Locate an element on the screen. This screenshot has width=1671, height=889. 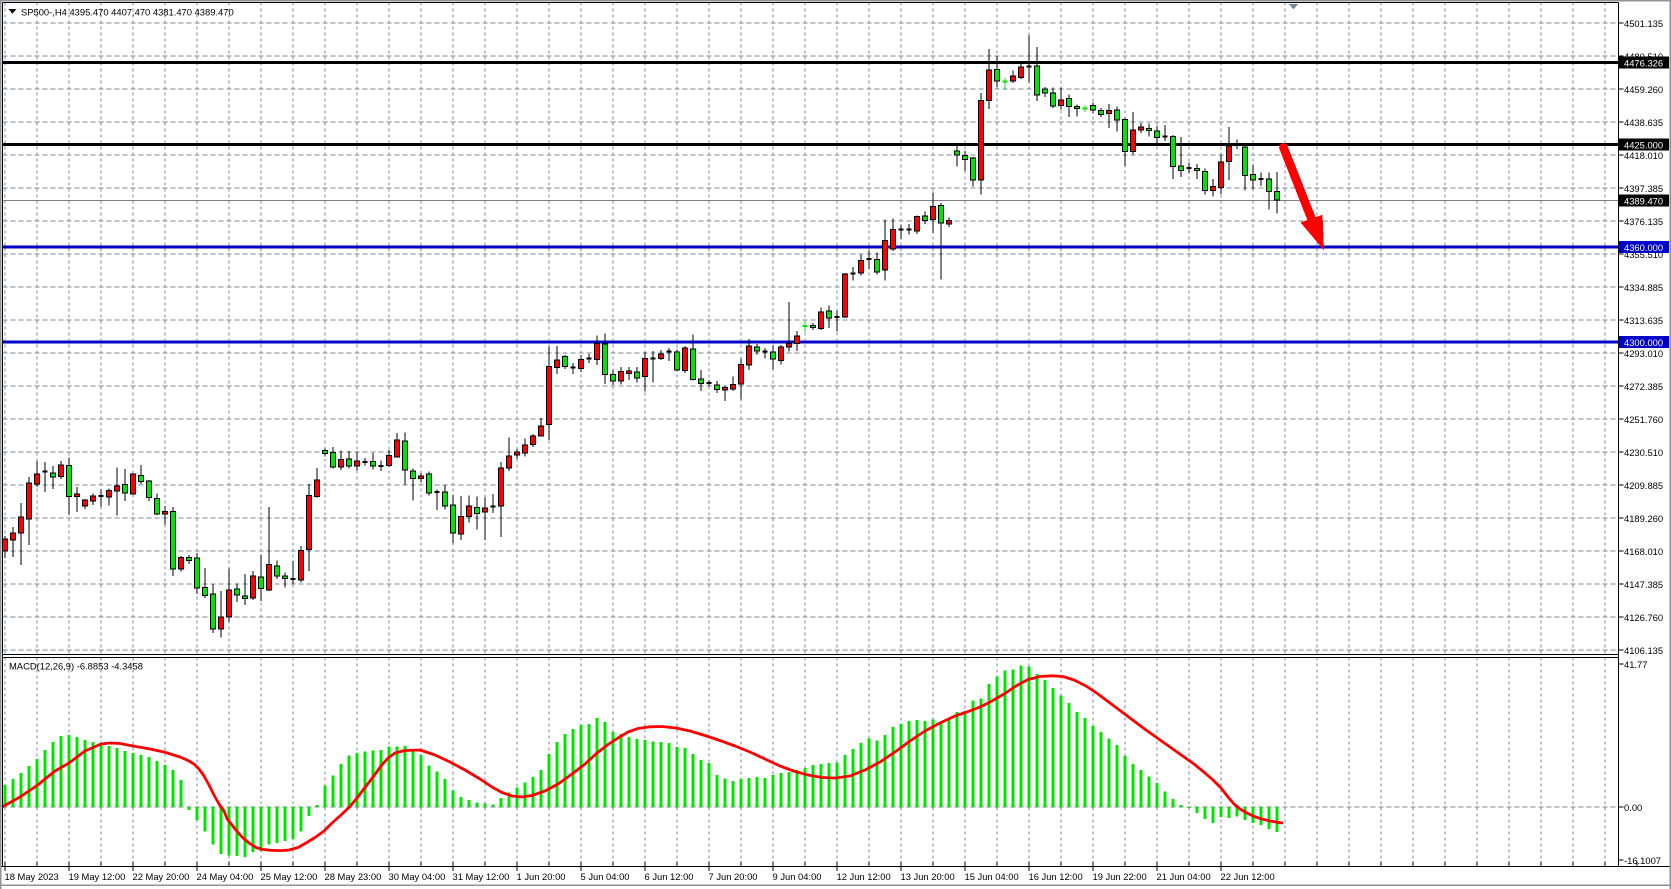
svg-text: 4106.135 is located at coordinates (1643, 650).